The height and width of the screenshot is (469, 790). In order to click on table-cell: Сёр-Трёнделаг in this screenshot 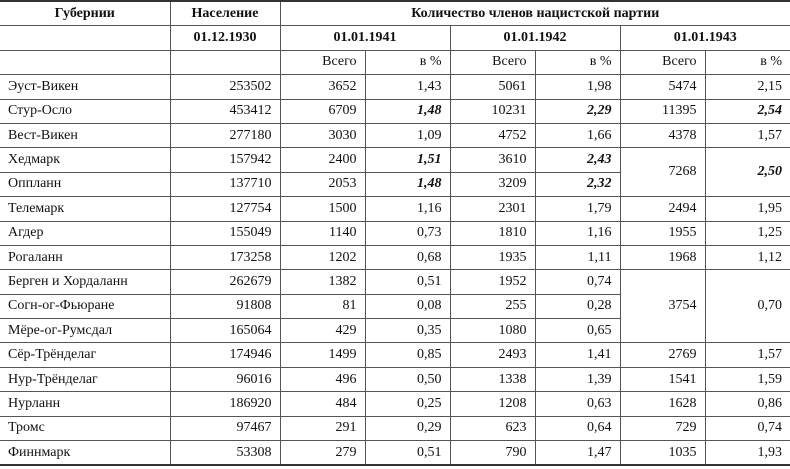, I will do `click(85, 355)`.